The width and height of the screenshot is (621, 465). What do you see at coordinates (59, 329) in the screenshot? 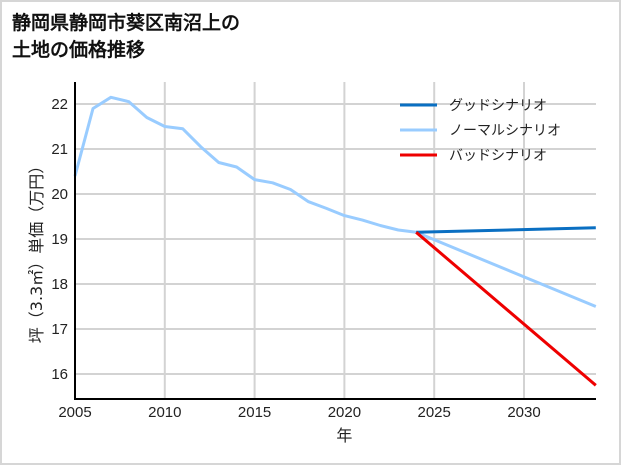
I see `y-tick-label: 17` at bounding box center [59, 329].